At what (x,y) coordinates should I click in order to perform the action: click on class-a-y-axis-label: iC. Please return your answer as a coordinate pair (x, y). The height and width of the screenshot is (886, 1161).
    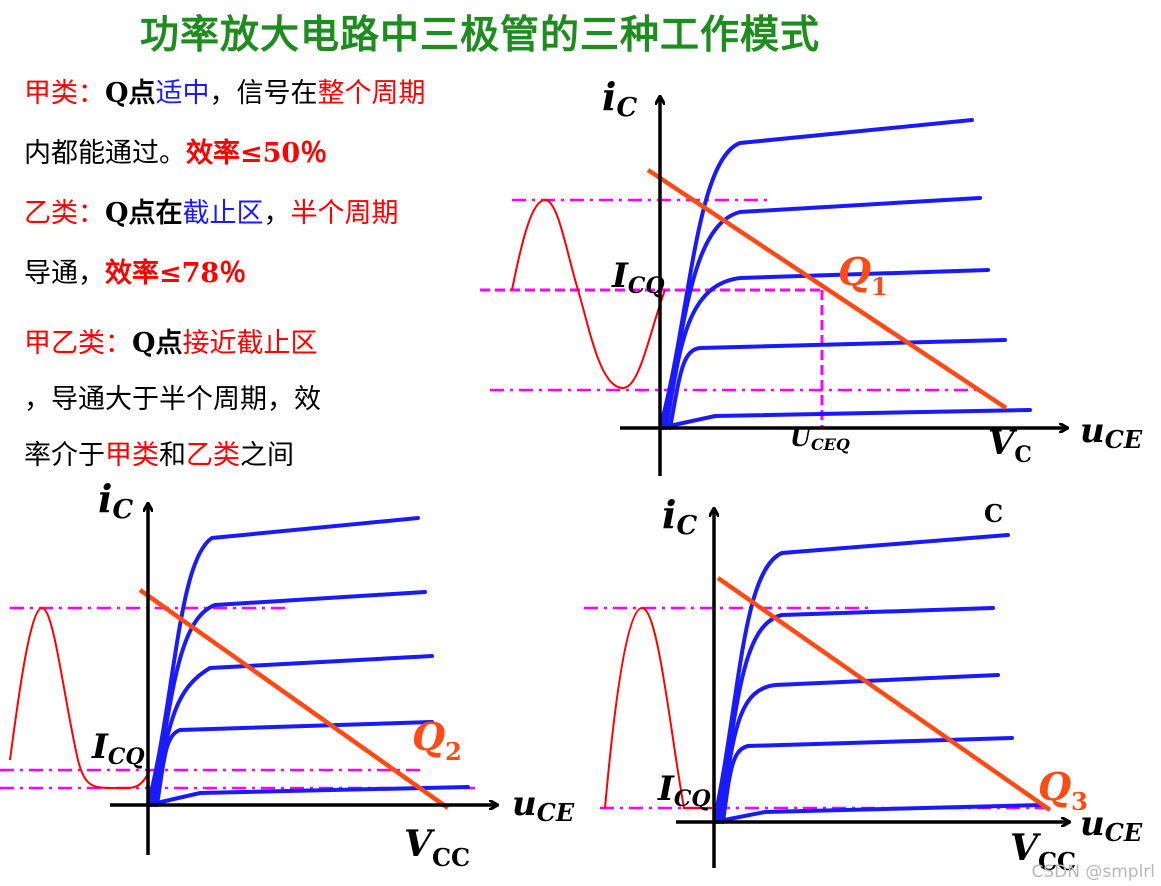
    Looking at the image, I should click on (619, 98).